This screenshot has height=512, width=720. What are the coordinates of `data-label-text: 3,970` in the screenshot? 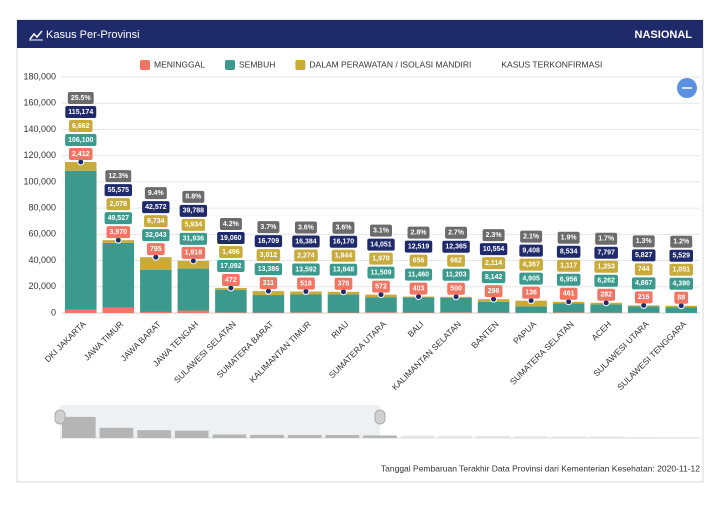 It's located at (119, 232).